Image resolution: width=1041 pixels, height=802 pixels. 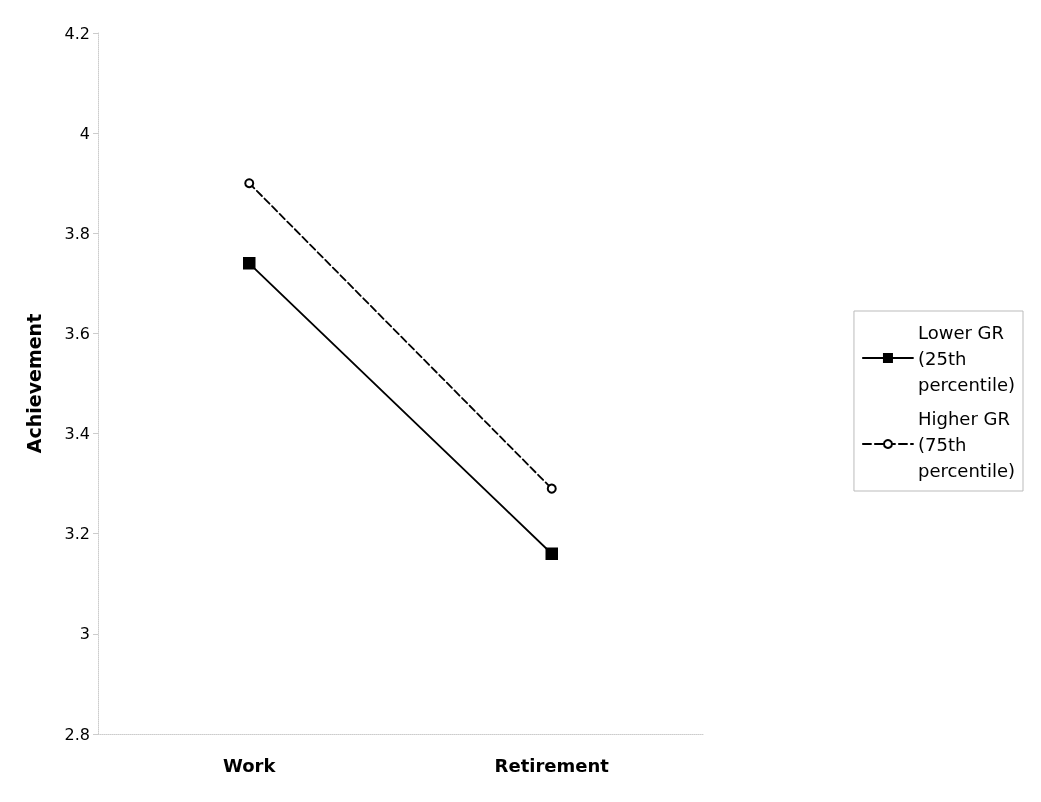 What do you see at coordinates (77, 33) in the screenshot?
I see `y-tick-label: 4.2` at bounding box center [77, 33].